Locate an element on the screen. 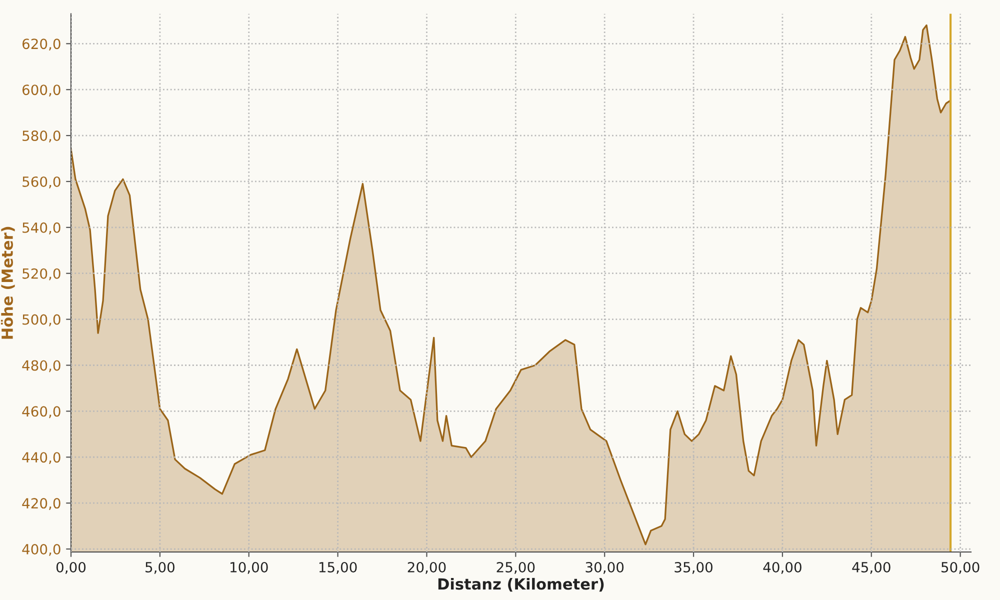 The width and height of the screenshot is (1000, 600). x-tick-label: 20,00 is located at coordinates (427, 568).